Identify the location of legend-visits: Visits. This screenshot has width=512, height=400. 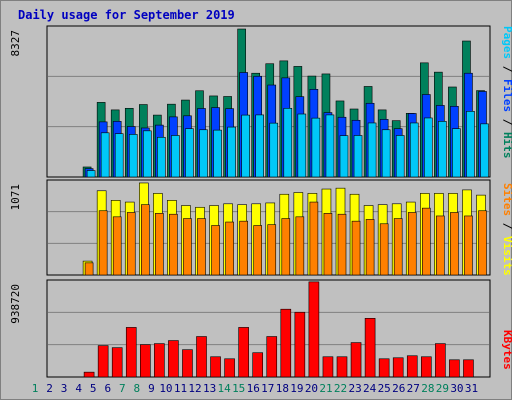
(506, 256).